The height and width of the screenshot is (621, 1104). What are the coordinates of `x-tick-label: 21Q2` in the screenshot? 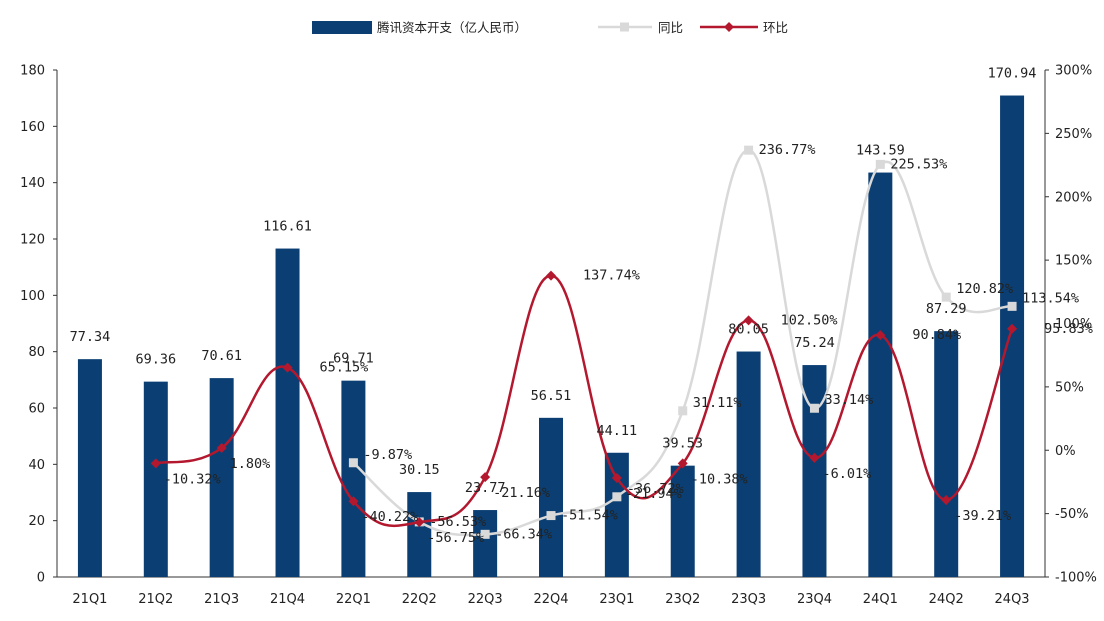 It's located at (155, 599).